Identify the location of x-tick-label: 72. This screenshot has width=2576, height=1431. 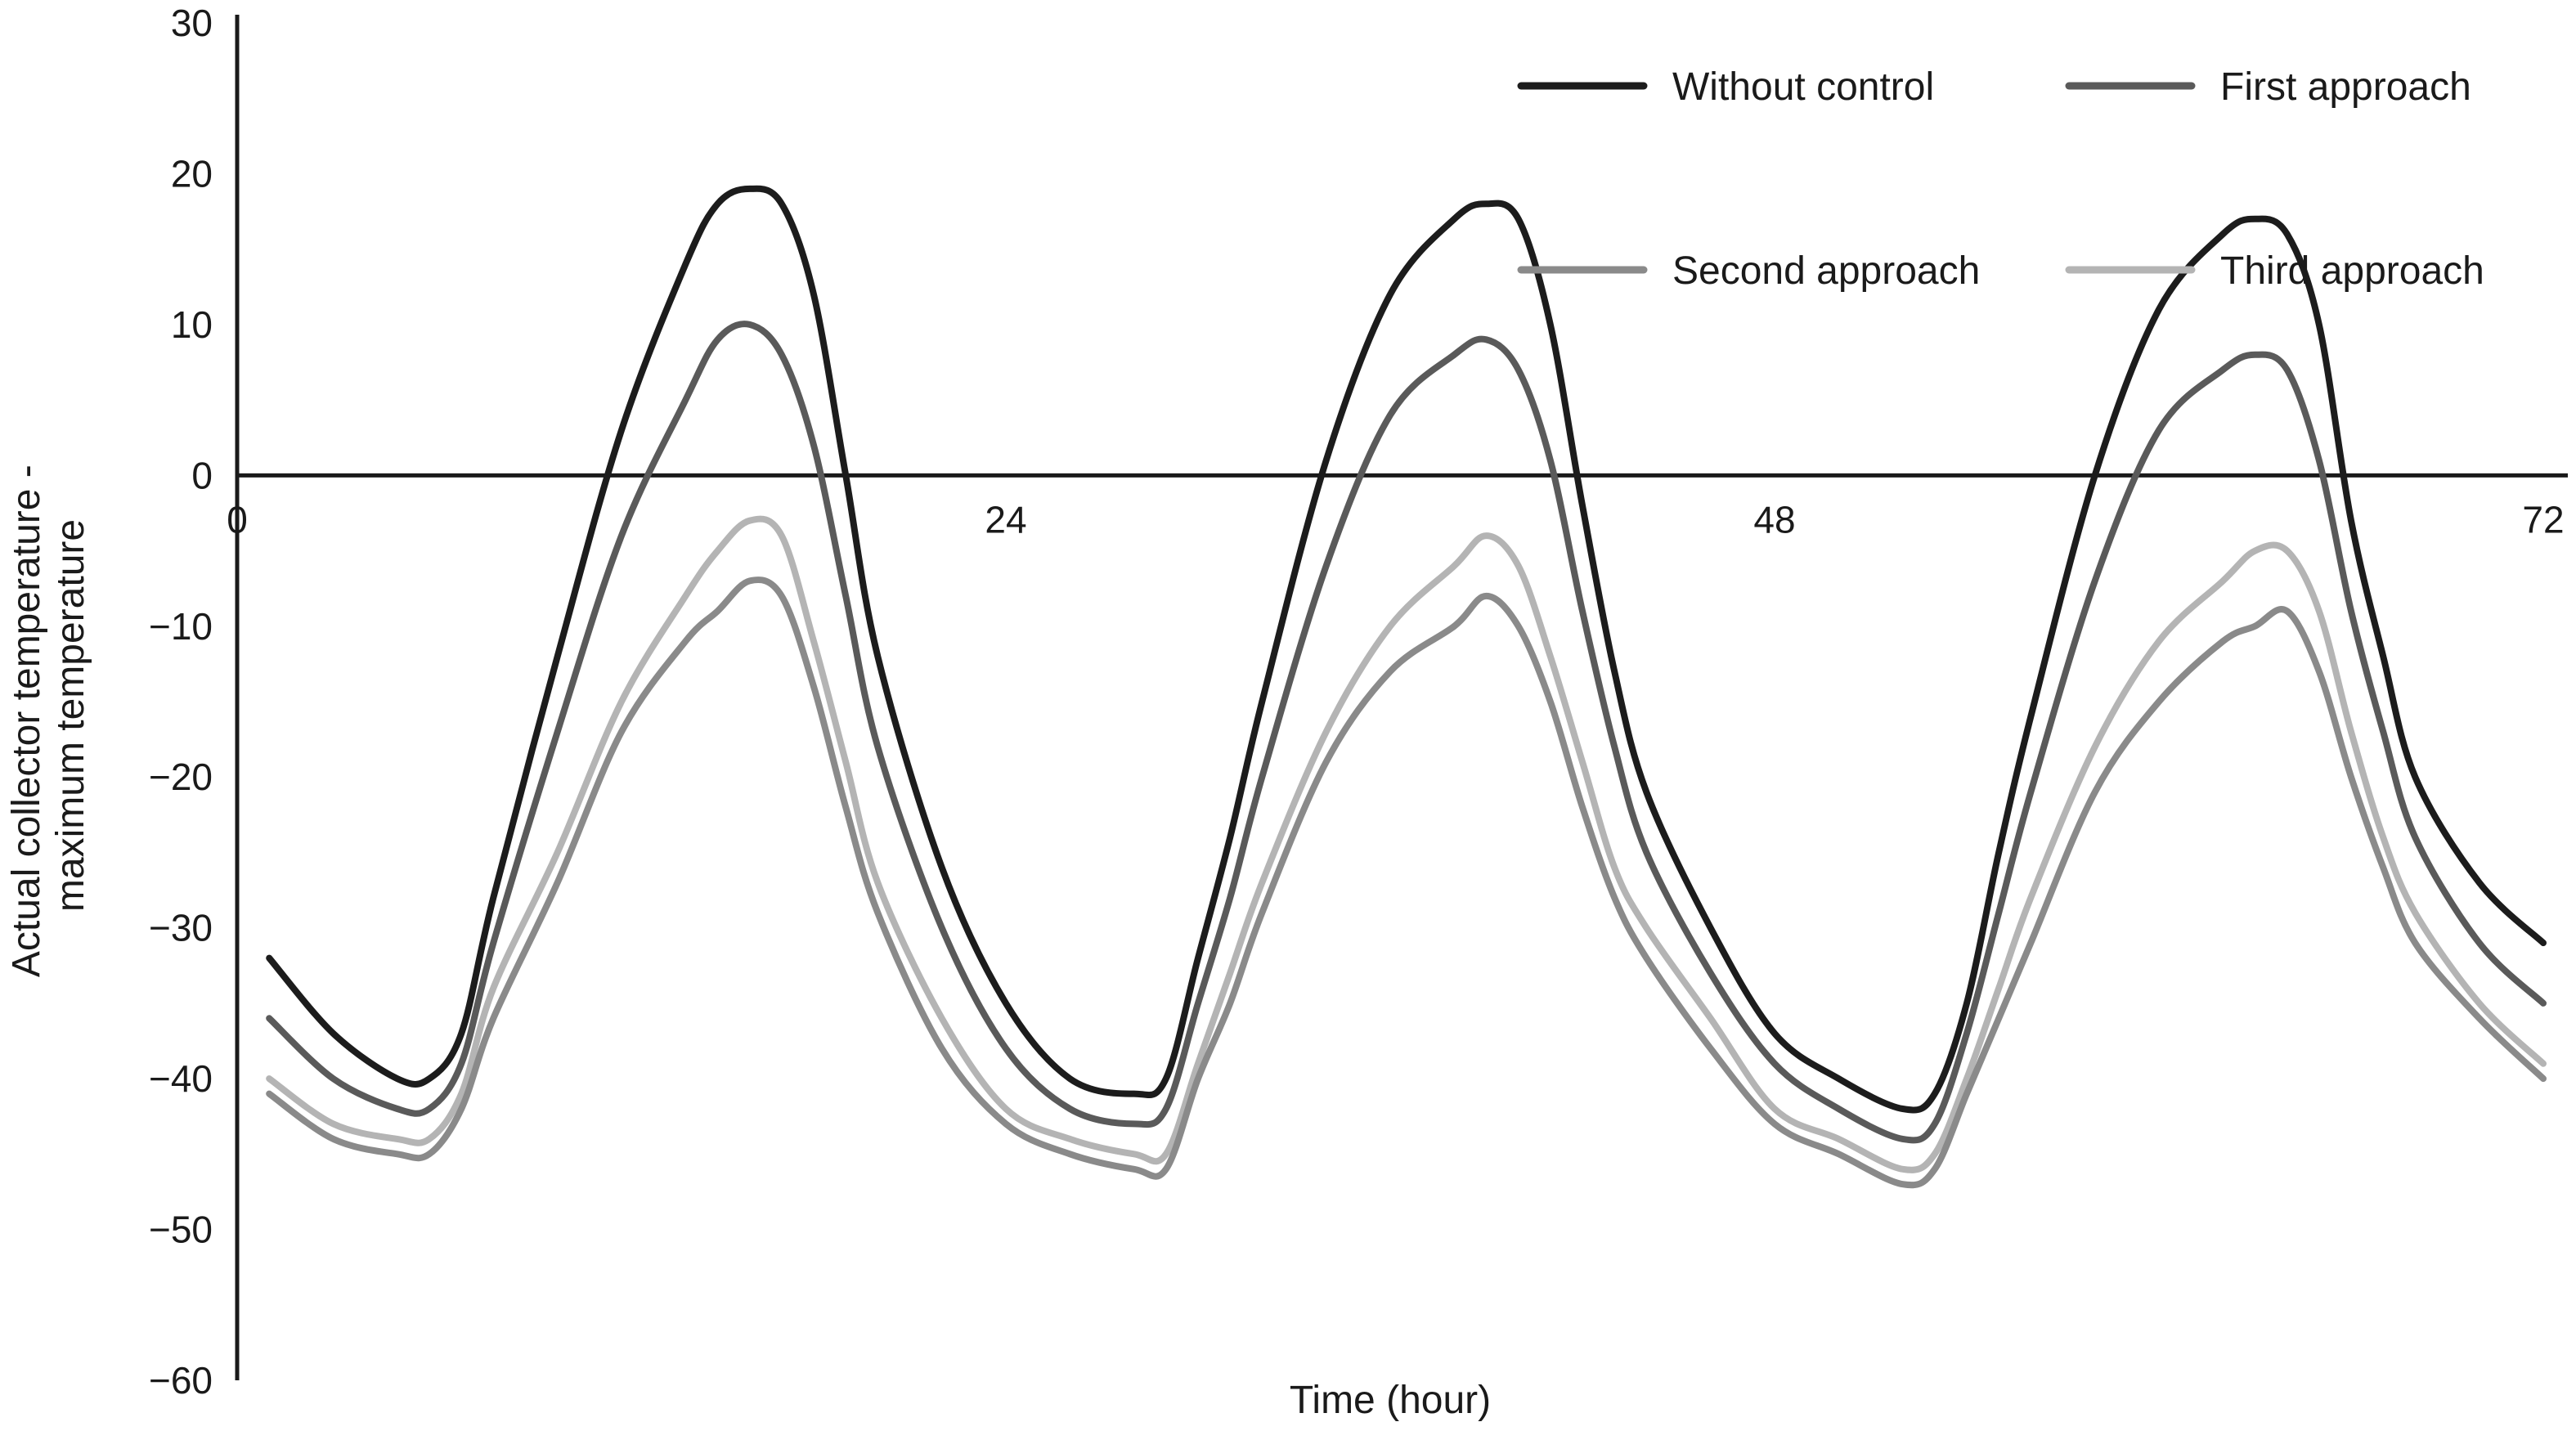
(2543, 519).